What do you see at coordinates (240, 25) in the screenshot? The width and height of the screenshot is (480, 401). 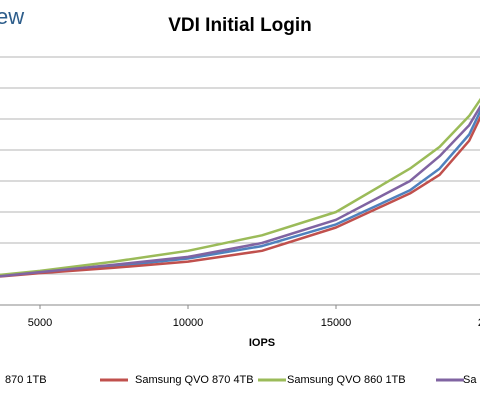 I see `chart-title: VDI Initial Login` at bounding box center [240, 25].